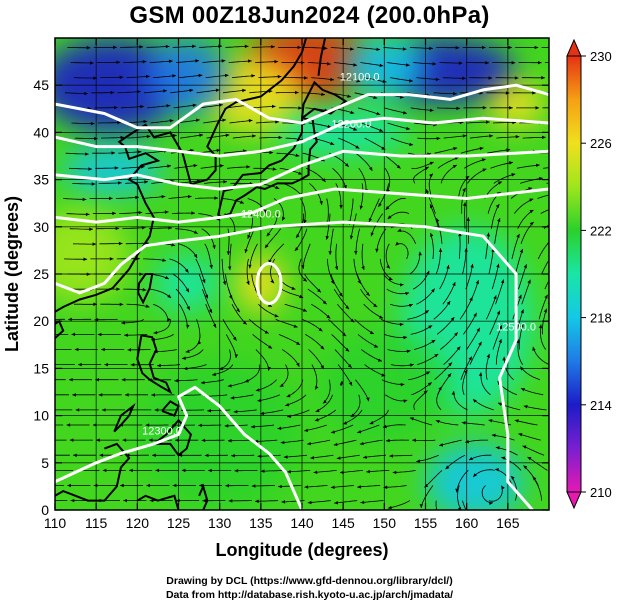  Describe the element at coordinates (467, 523) in the screenshot. I see `x-tick-label: 160` at that location.